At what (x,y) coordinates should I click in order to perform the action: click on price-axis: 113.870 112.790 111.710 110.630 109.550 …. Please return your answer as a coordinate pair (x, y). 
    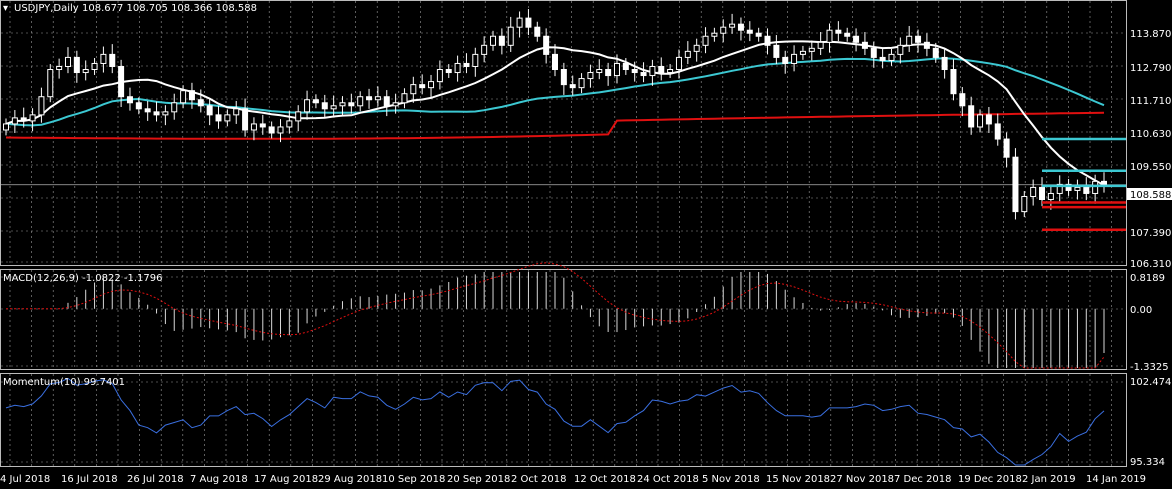
    Looking at the image, I should click on (1149, 149).